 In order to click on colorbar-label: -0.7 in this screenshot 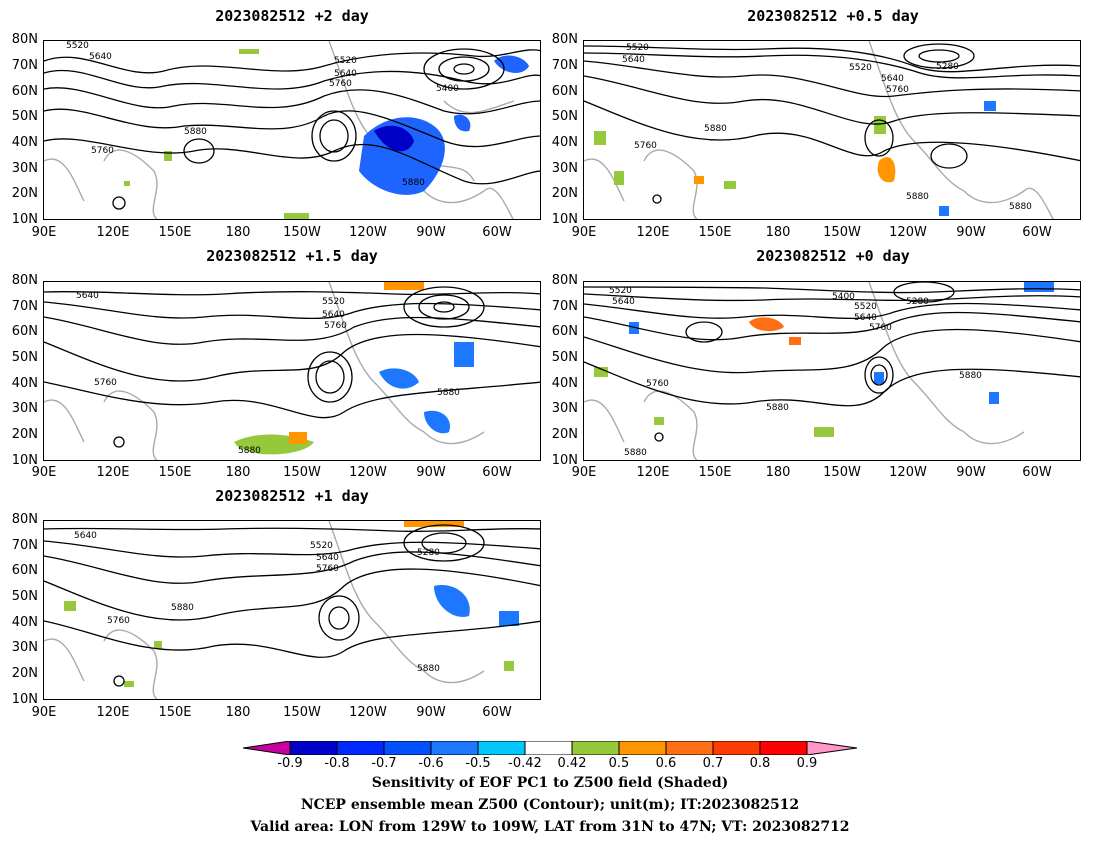, I will do `click(384, 763)`.